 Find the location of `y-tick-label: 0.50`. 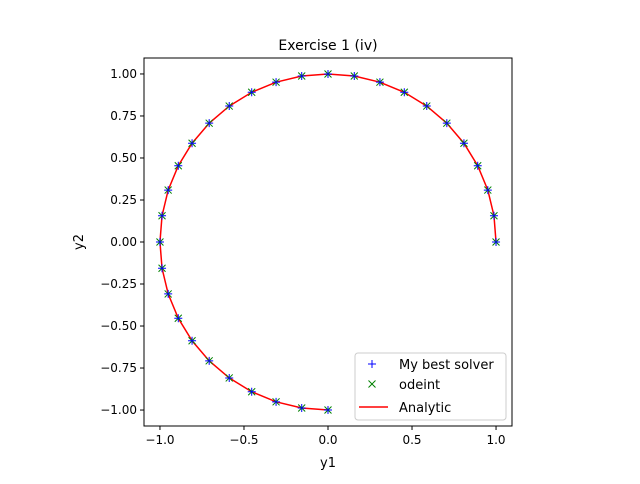

y-tick-label: 0.50 is located at coordinates (123, 158).